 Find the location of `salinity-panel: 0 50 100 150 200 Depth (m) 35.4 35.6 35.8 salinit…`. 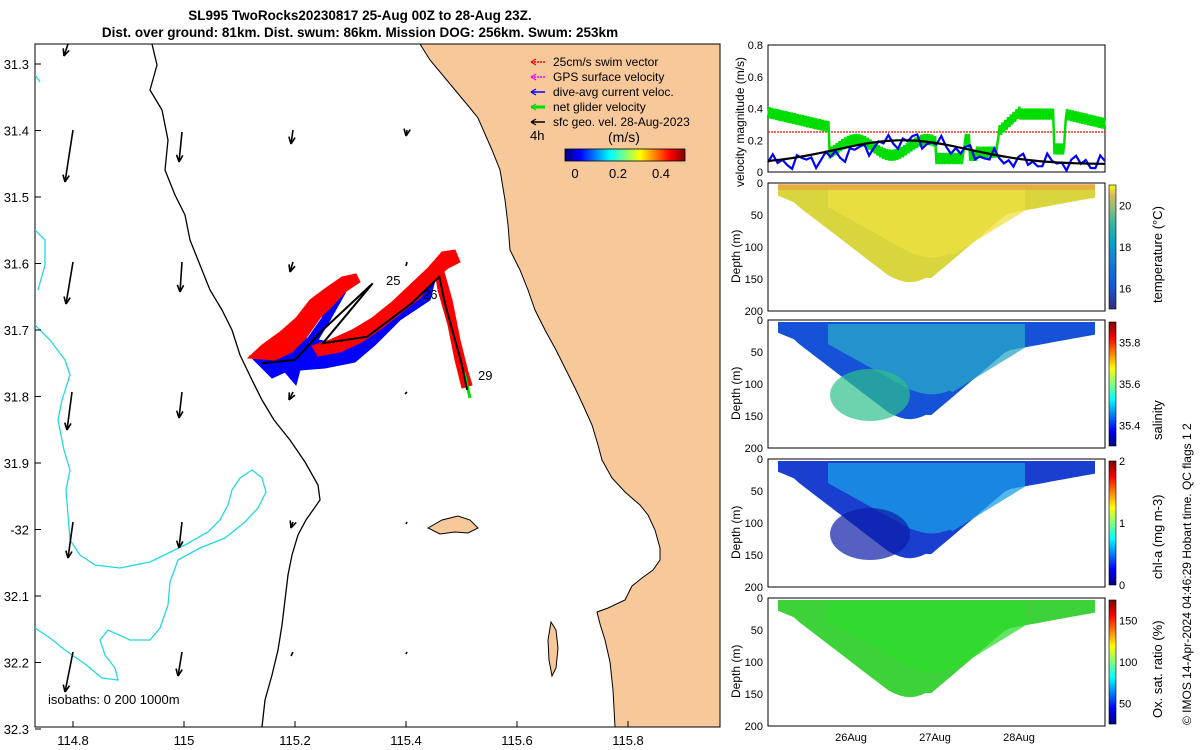

salinity-panel: 0 50 100 150 200 Depth (m) 35.4 35.6 35.8 salinit… is located at coordinates (947, 385).